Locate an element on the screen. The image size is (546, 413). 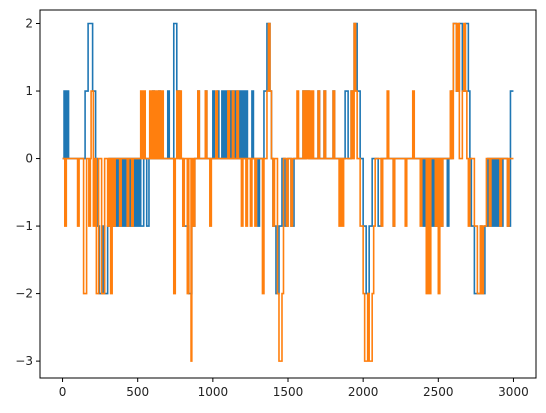
y-tick-label: 1 is located at coordinates (29, 91).